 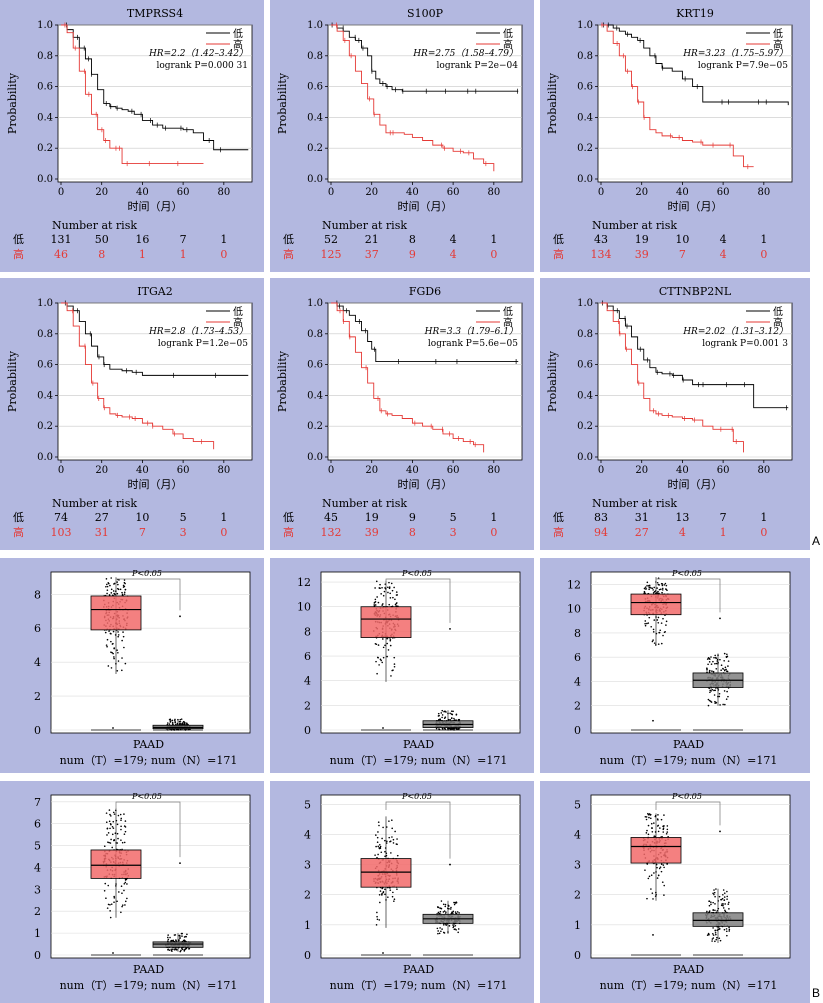 I want to click on risk-count: 74, so click(x=61, y=517).